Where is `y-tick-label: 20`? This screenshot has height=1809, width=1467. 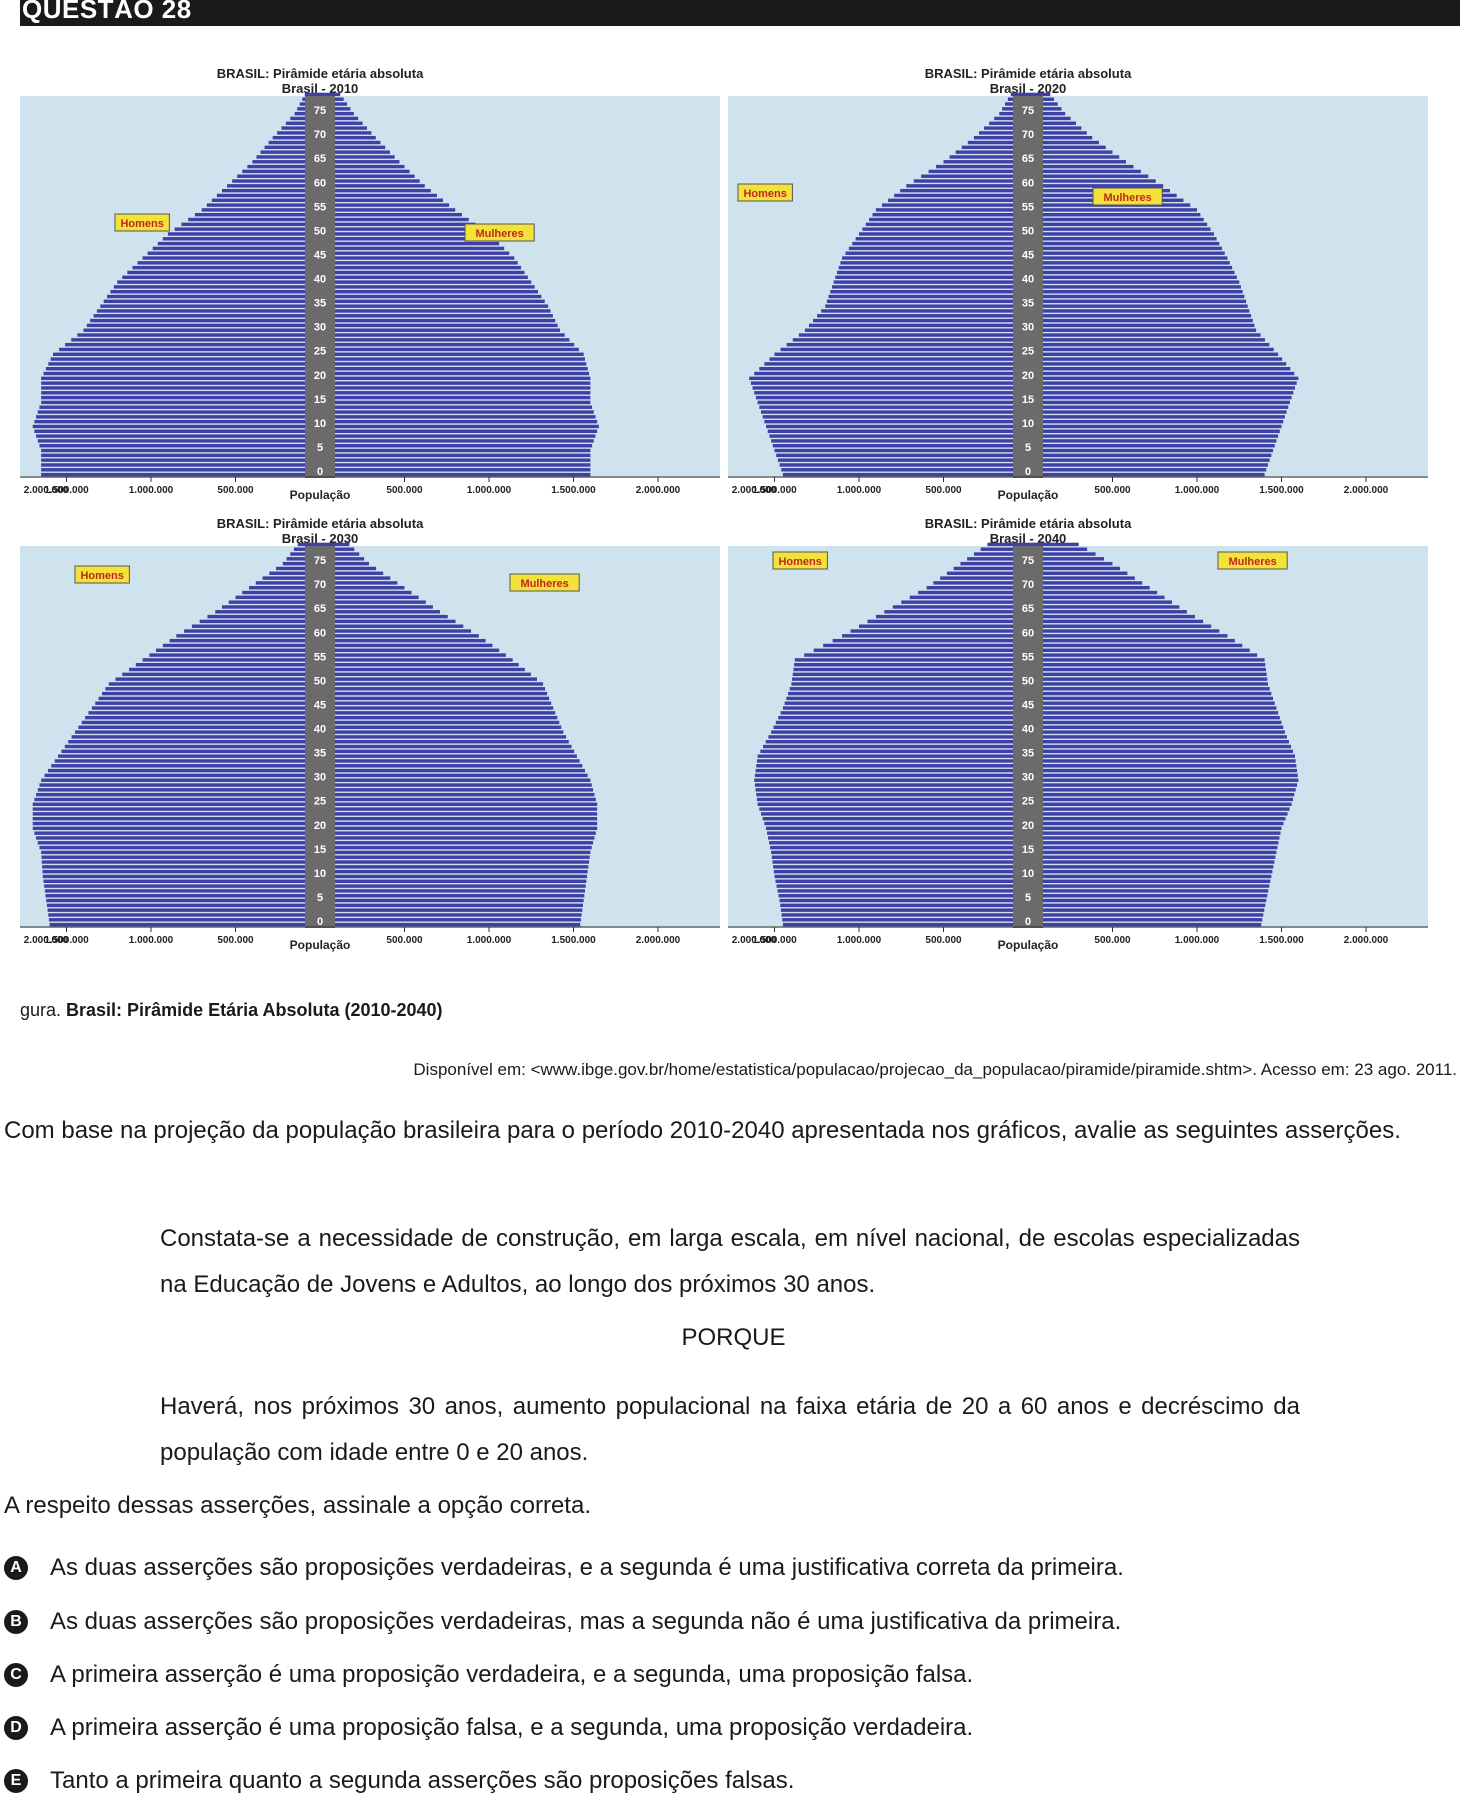
y-tick-label: 20 is located at coordinates (320, 826).